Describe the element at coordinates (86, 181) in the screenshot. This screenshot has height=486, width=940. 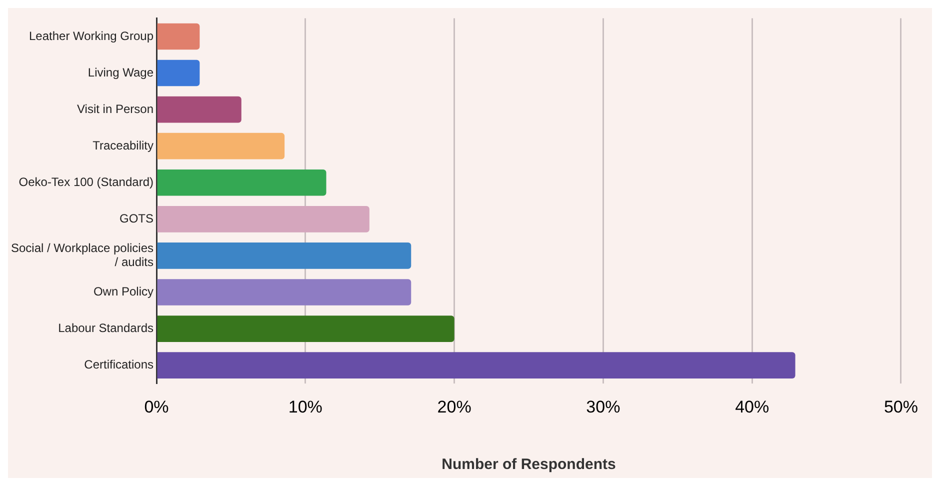
I see `y-tick-label: Oeko-Tex 100 (Standard)` at that location.